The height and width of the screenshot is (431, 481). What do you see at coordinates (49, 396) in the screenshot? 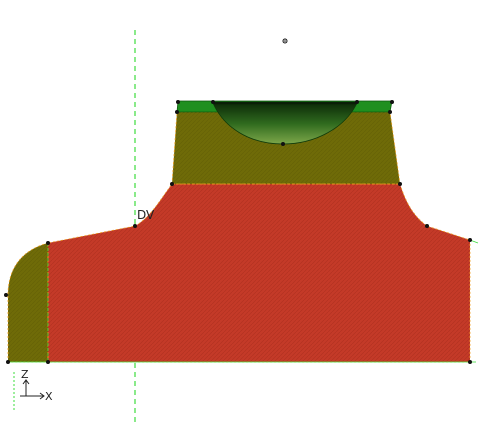
I see `triad-x-label: X` at bounding box center [49, 396].